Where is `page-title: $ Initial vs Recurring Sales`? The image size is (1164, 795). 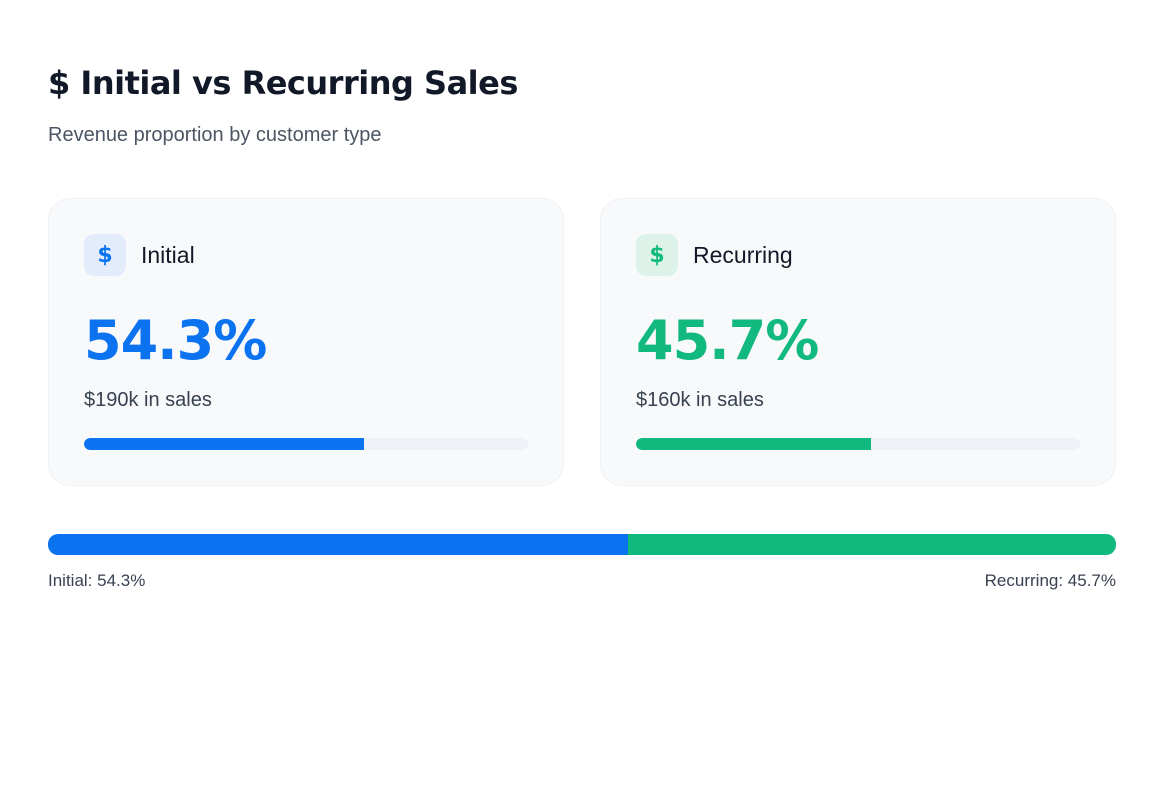
page-title: $ Initial vs Recurring Sales is located at coordinates (283, 83).